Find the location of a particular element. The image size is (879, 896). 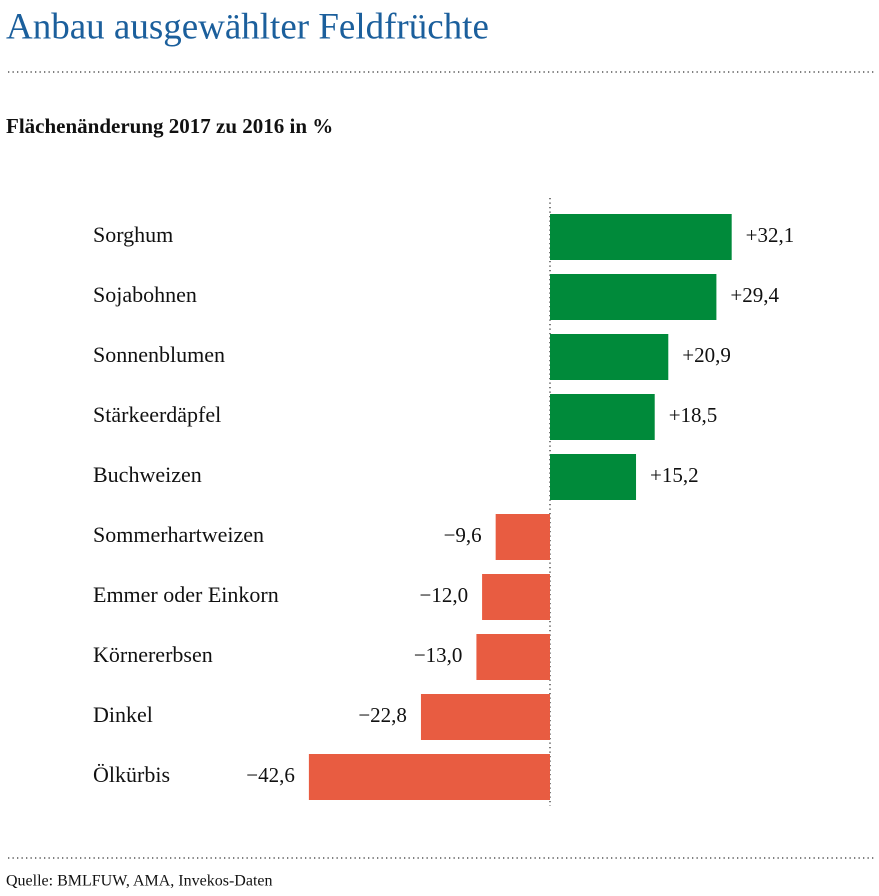

value-label: −42,6 is located at coordinates (270, 775).